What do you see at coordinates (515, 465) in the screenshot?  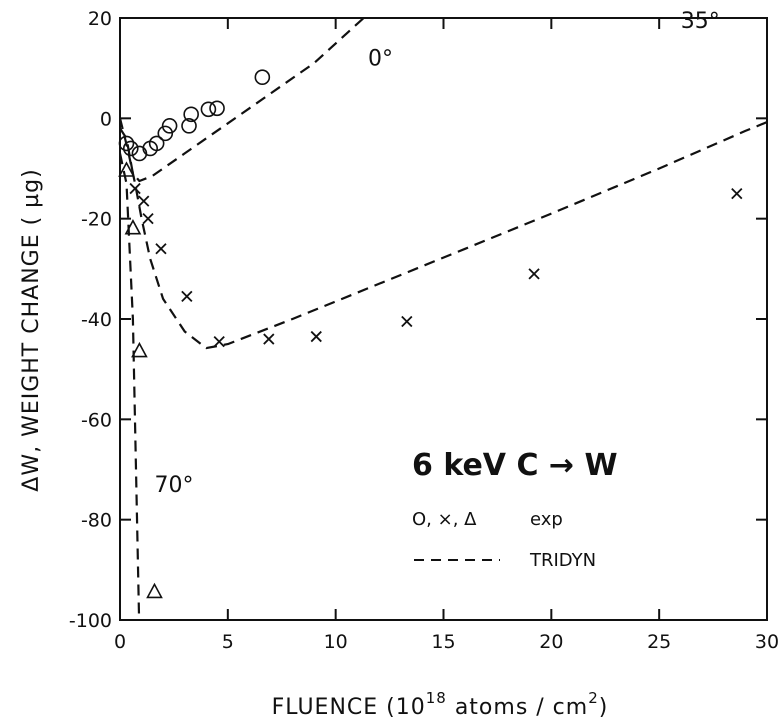 I see `chart-title: 6 keV C → W` at bounding box center [515, 465].